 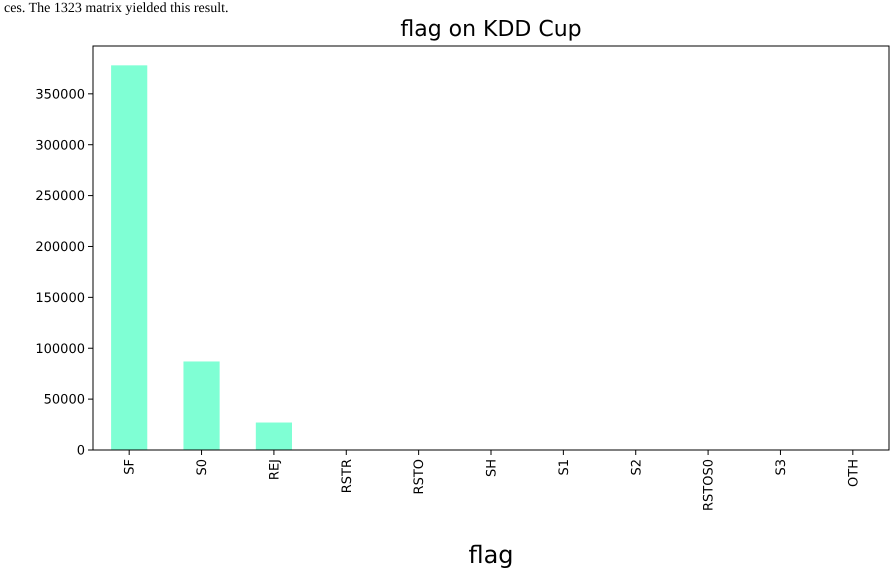 I want to click on x-tick-label: S0, so click(x=202, y=467).